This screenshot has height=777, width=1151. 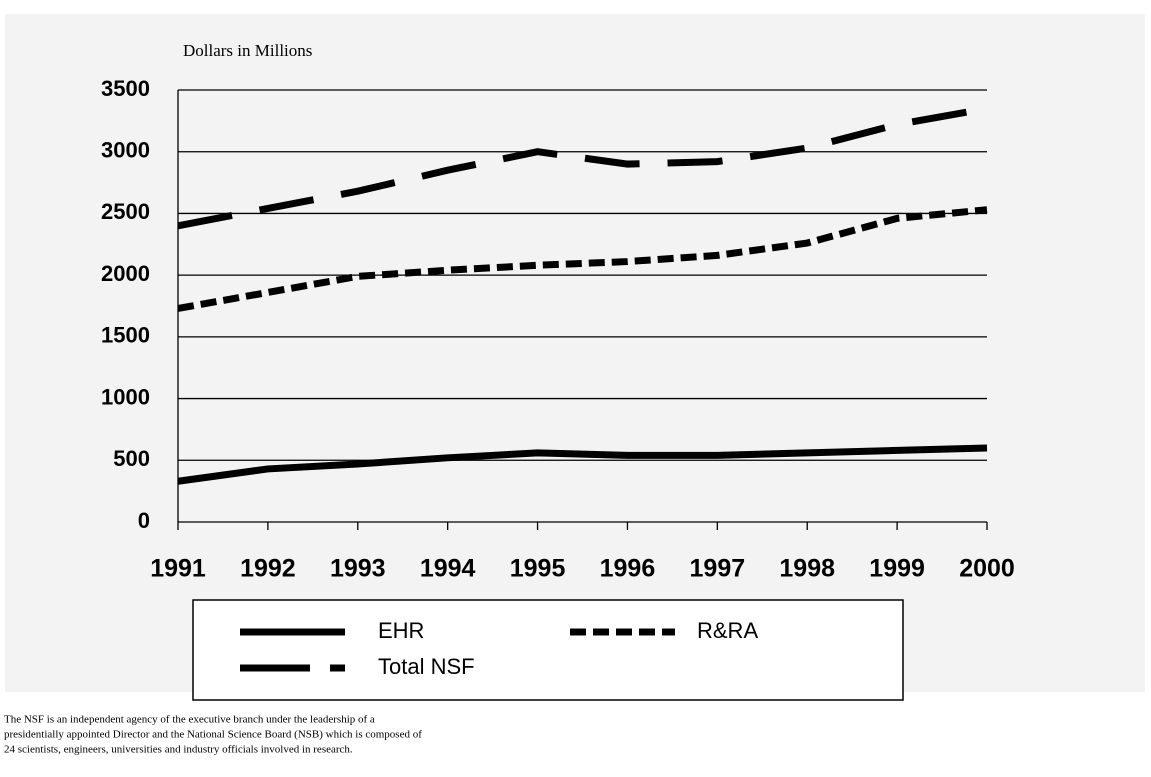 I want to click on x-tick-label: 1994, so click(x=448, y=569).